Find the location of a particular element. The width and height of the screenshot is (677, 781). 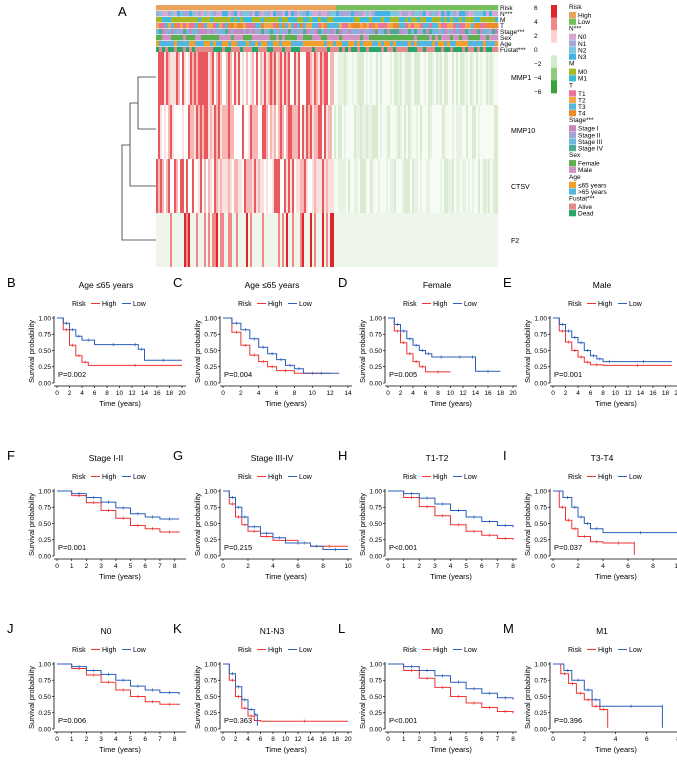

legend-risk-label: Risk is located at coordinates (575, 650).